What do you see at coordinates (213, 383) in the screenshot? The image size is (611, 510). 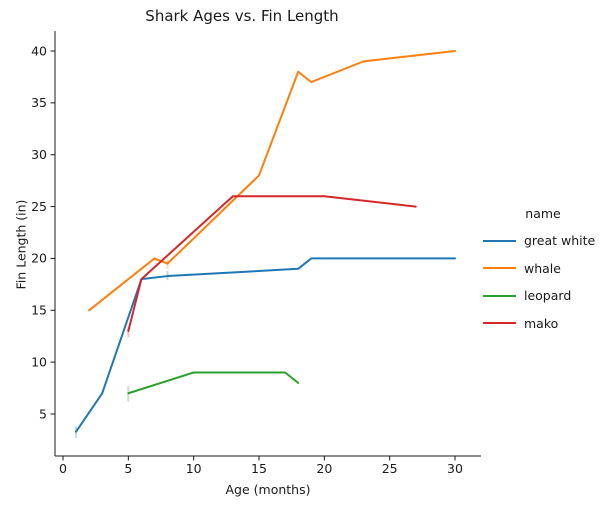 I see `series-line-leopard` at bounding box center [213, 383].